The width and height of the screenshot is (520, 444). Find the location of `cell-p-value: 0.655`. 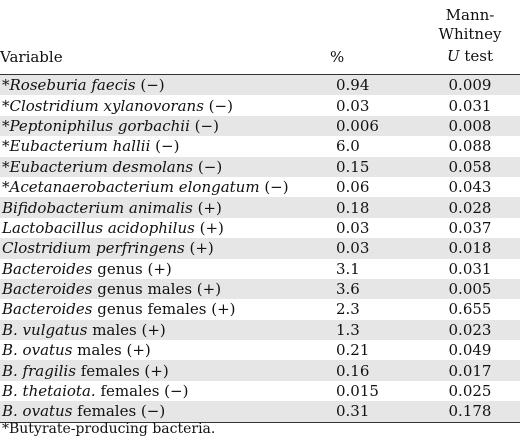

cell-p-value: 0.655 is located at coordinates (470, 309).